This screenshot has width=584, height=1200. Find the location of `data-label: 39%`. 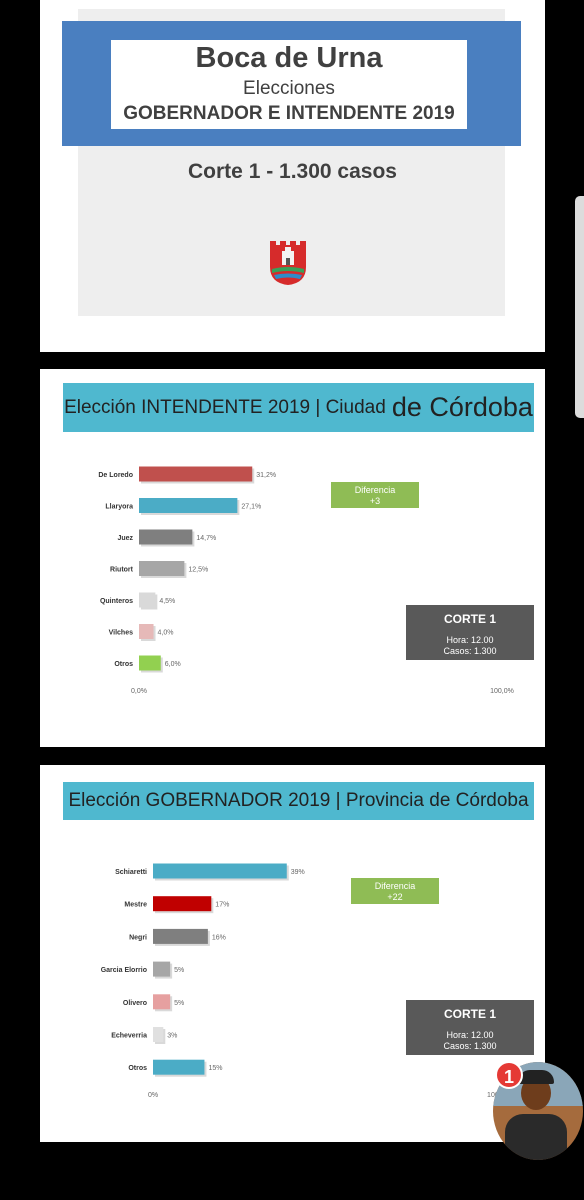

data-label: 39% is located at coordinates (298, 872).